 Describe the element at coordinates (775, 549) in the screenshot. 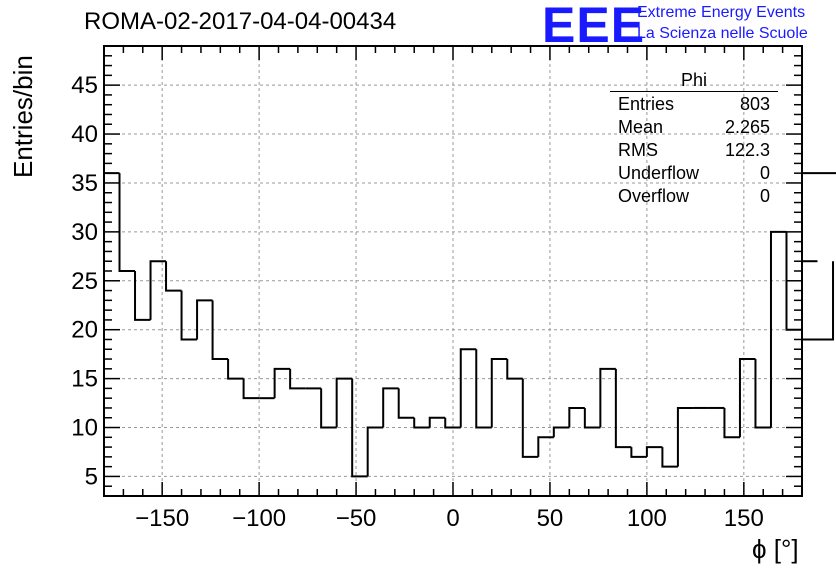

I see `x-axis-label: ϕ [°]` at that location.